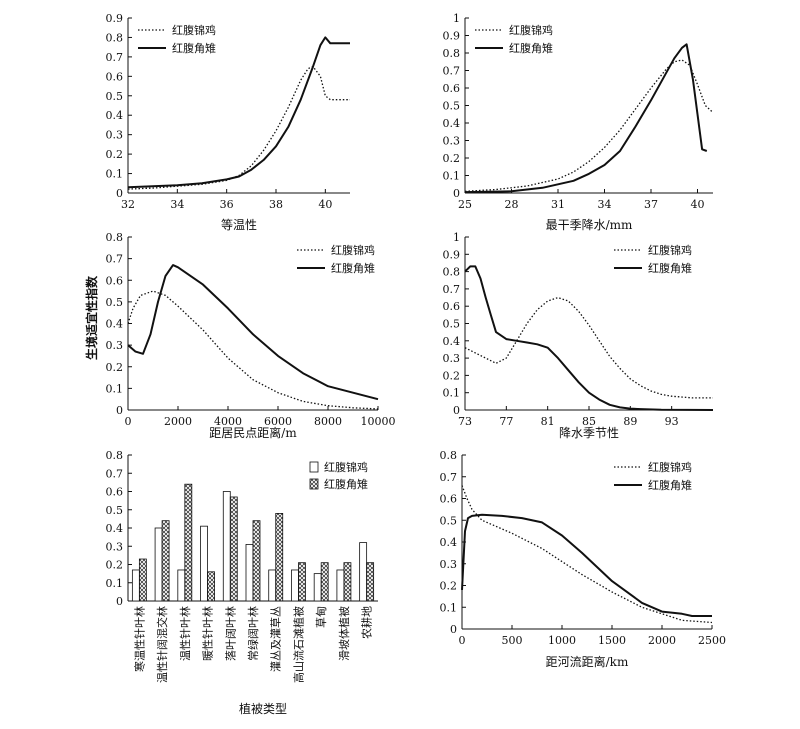  I want to click on river-distance-x-tick-label: 1000, so click(562, 640).